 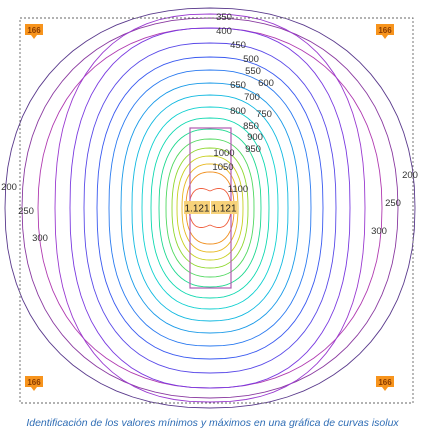 What do you see at coordinates (251, 59) in the screenshot?
I see `isolux-label-500: 500` at bounding box center [251, 59].